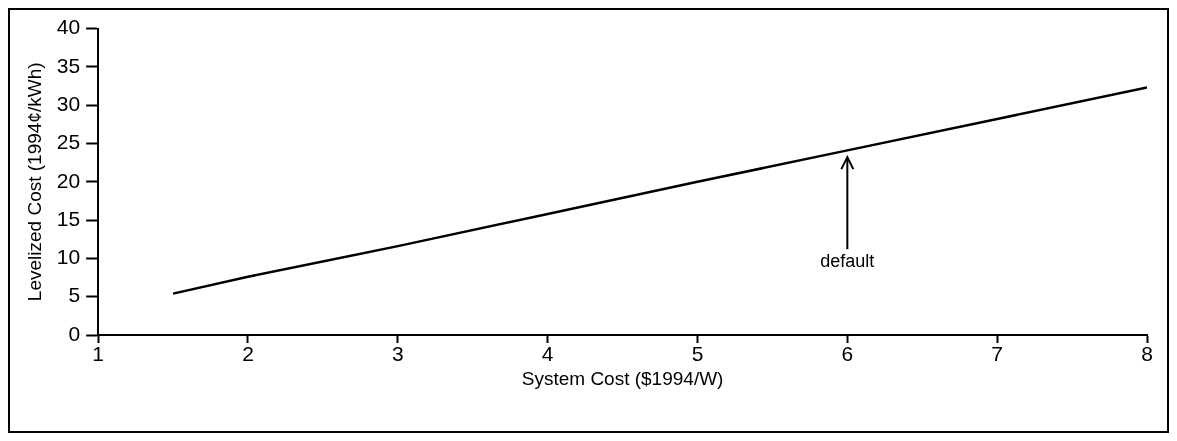  What do you see at coordinates (68, 142) in the screenshot?
I see `y-tick-label: 25` at bounding box center [68, 142].